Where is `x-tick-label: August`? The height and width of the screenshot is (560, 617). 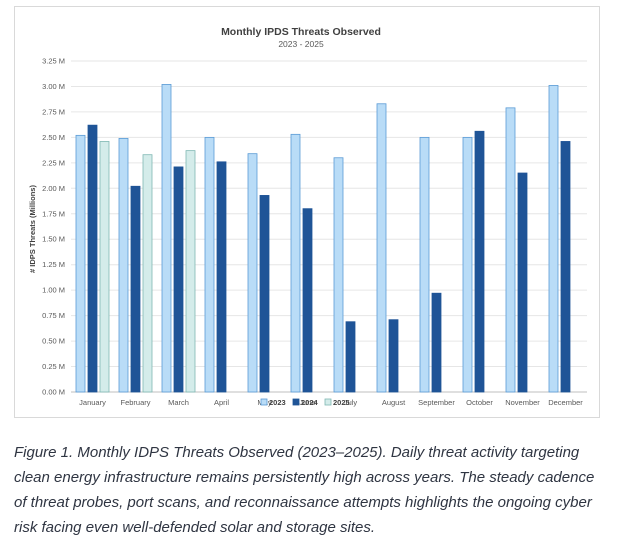 x-tick-label: August is located at coordinates (394, 402).